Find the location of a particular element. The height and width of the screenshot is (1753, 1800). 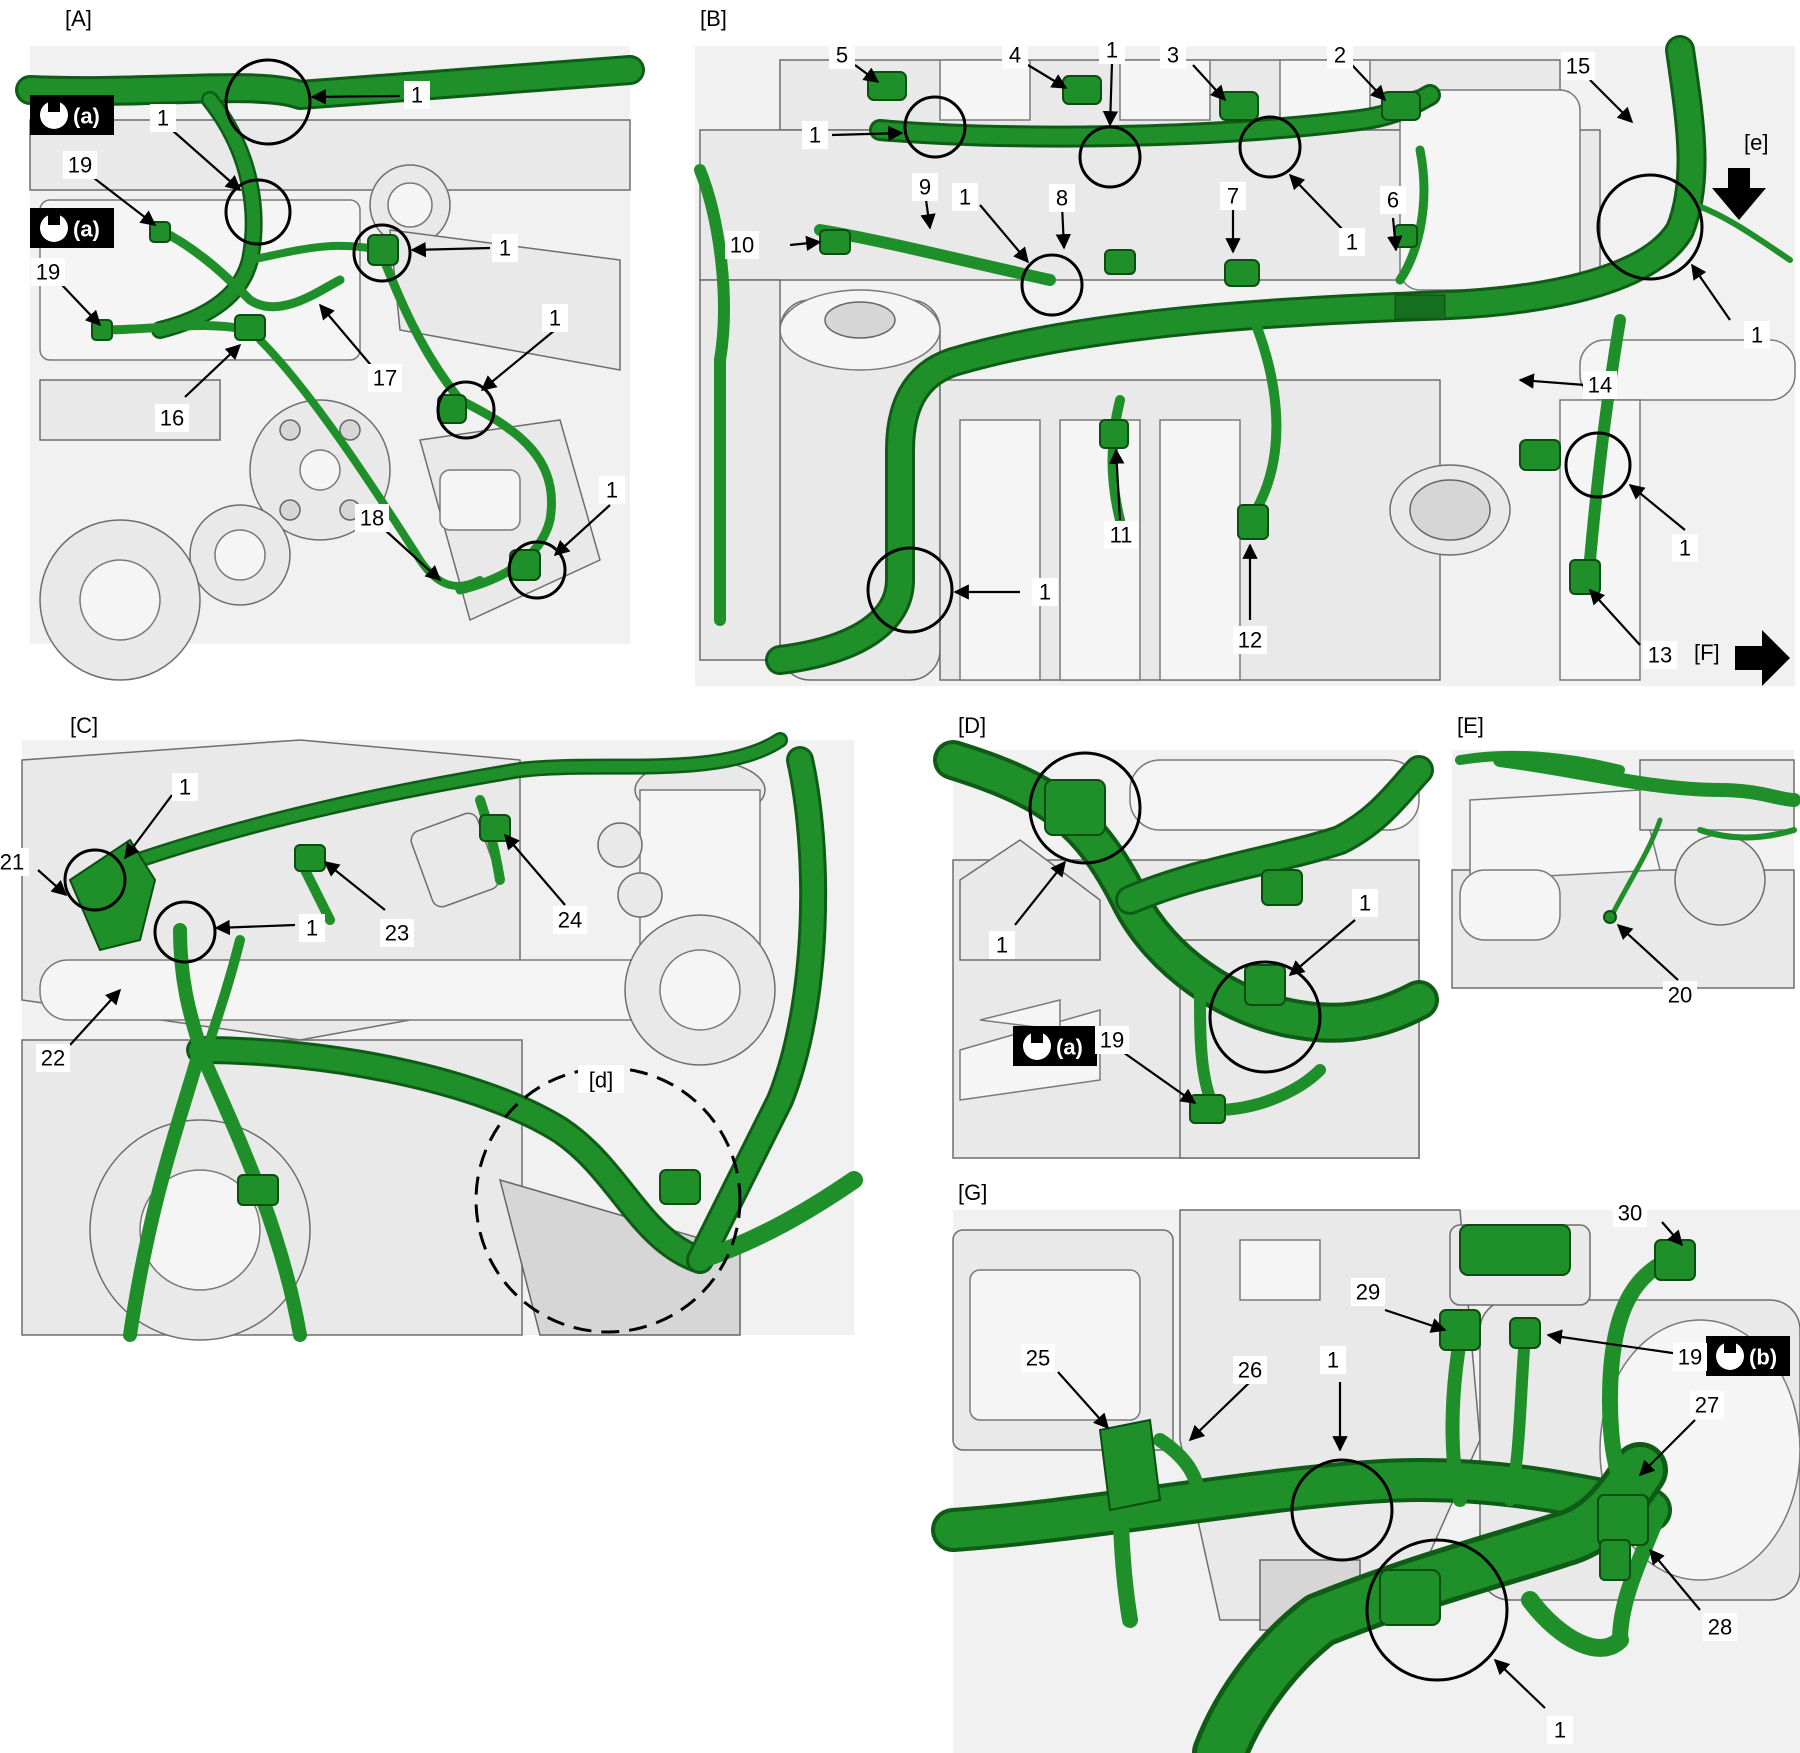

callout-g-27: 27 is located at coordinates (1707, 1405).